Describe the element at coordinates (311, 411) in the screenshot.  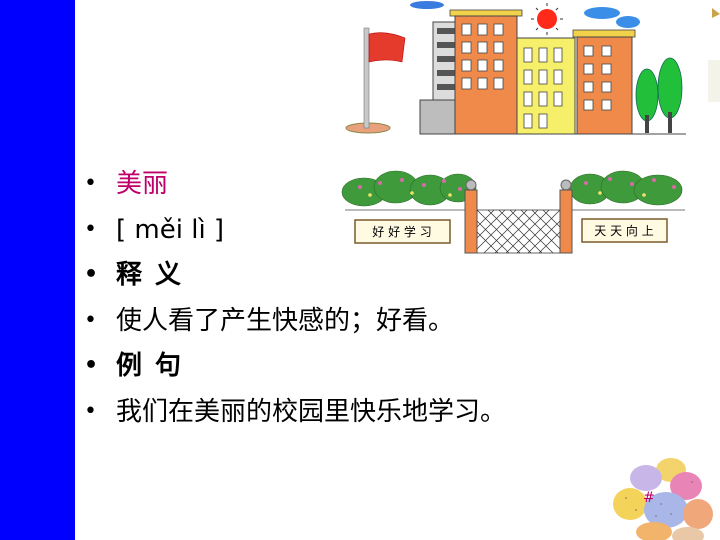
I see `bullet-text: 我们在美丽的校园里快乐地学习。` at that location.